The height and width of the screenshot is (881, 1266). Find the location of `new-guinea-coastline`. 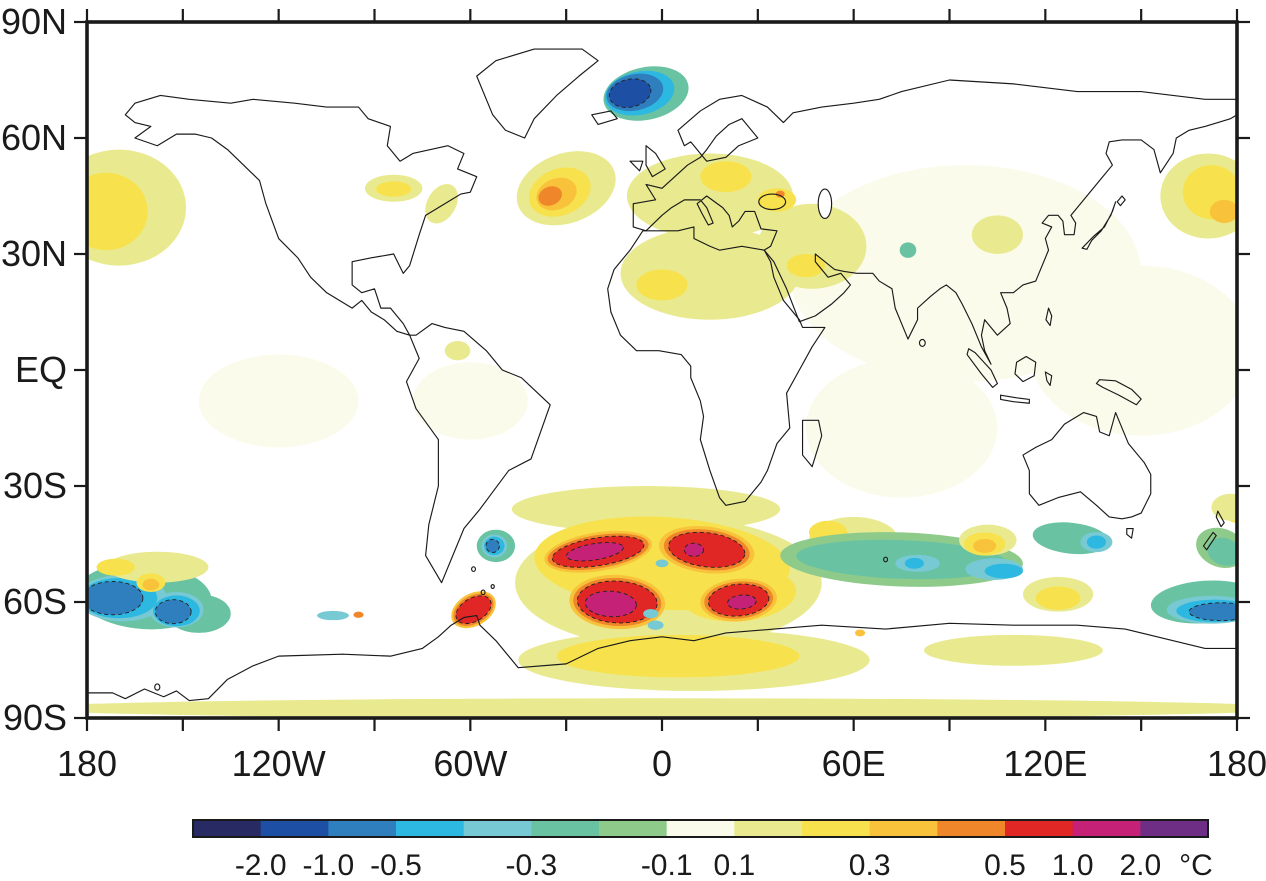

new-guinea-coastline is located at coordinates (1118, 392).